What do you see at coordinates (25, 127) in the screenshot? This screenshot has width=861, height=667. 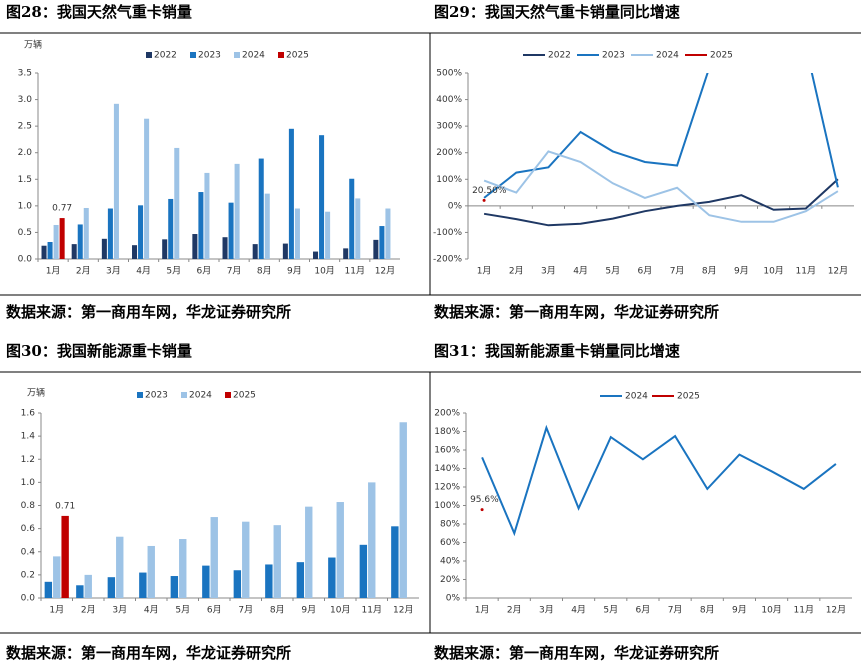 I see `y-tick-label: 2.5` at bounding box center [25, 127].